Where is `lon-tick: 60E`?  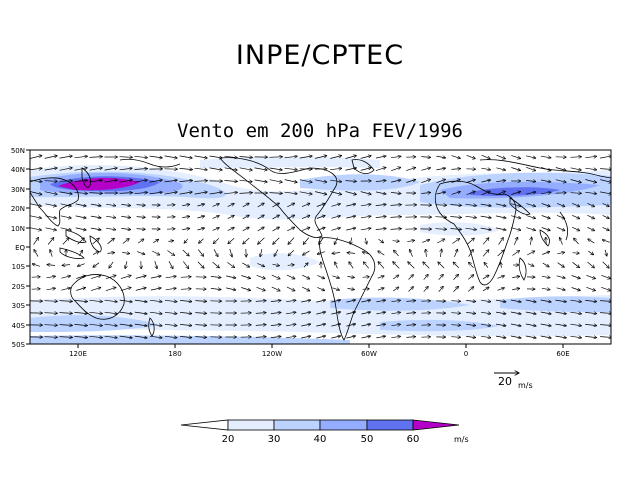 lon-tick: 60E is located at coordinates (563, 351).